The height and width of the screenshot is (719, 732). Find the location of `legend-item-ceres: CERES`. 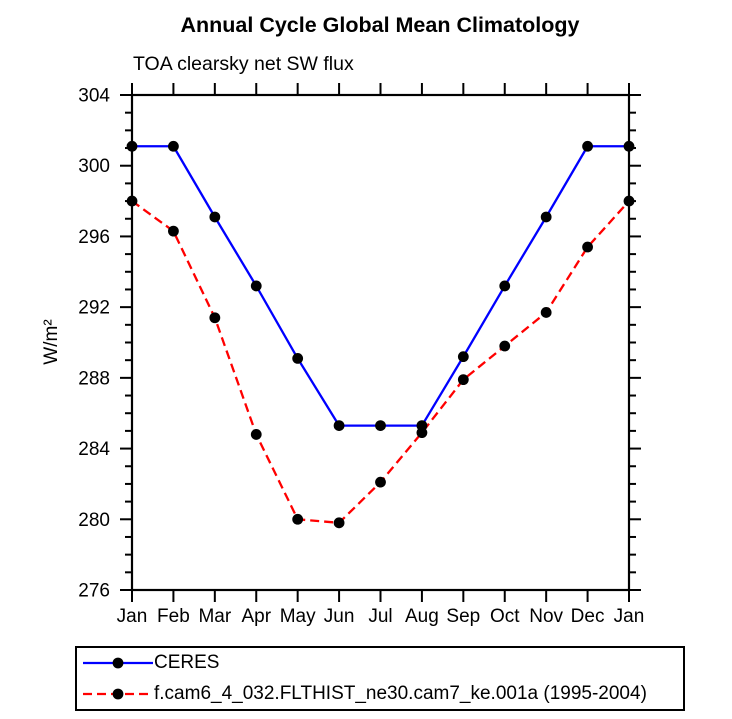

legend-item-ceres: CERES is located at coordinates (383, 663).